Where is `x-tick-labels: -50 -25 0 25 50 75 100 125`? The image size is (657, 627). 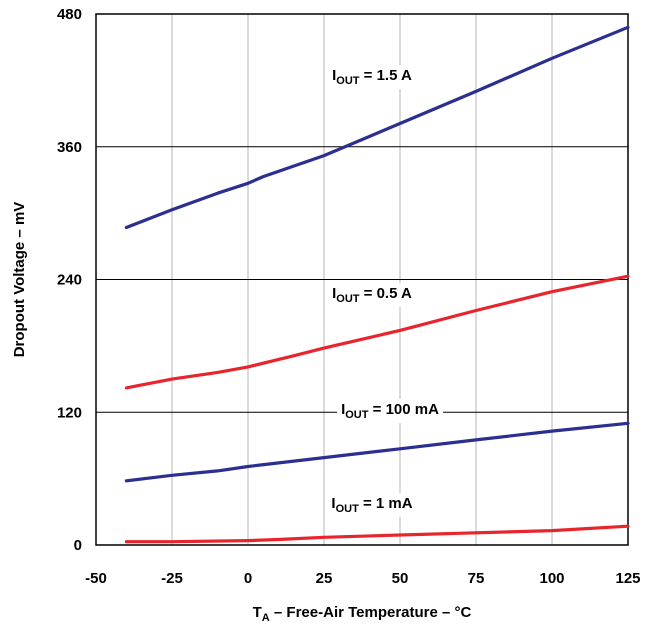
x-tick-labels: -50 -25 0 25 50 75 100 125 is located at coordinates (362, 578).